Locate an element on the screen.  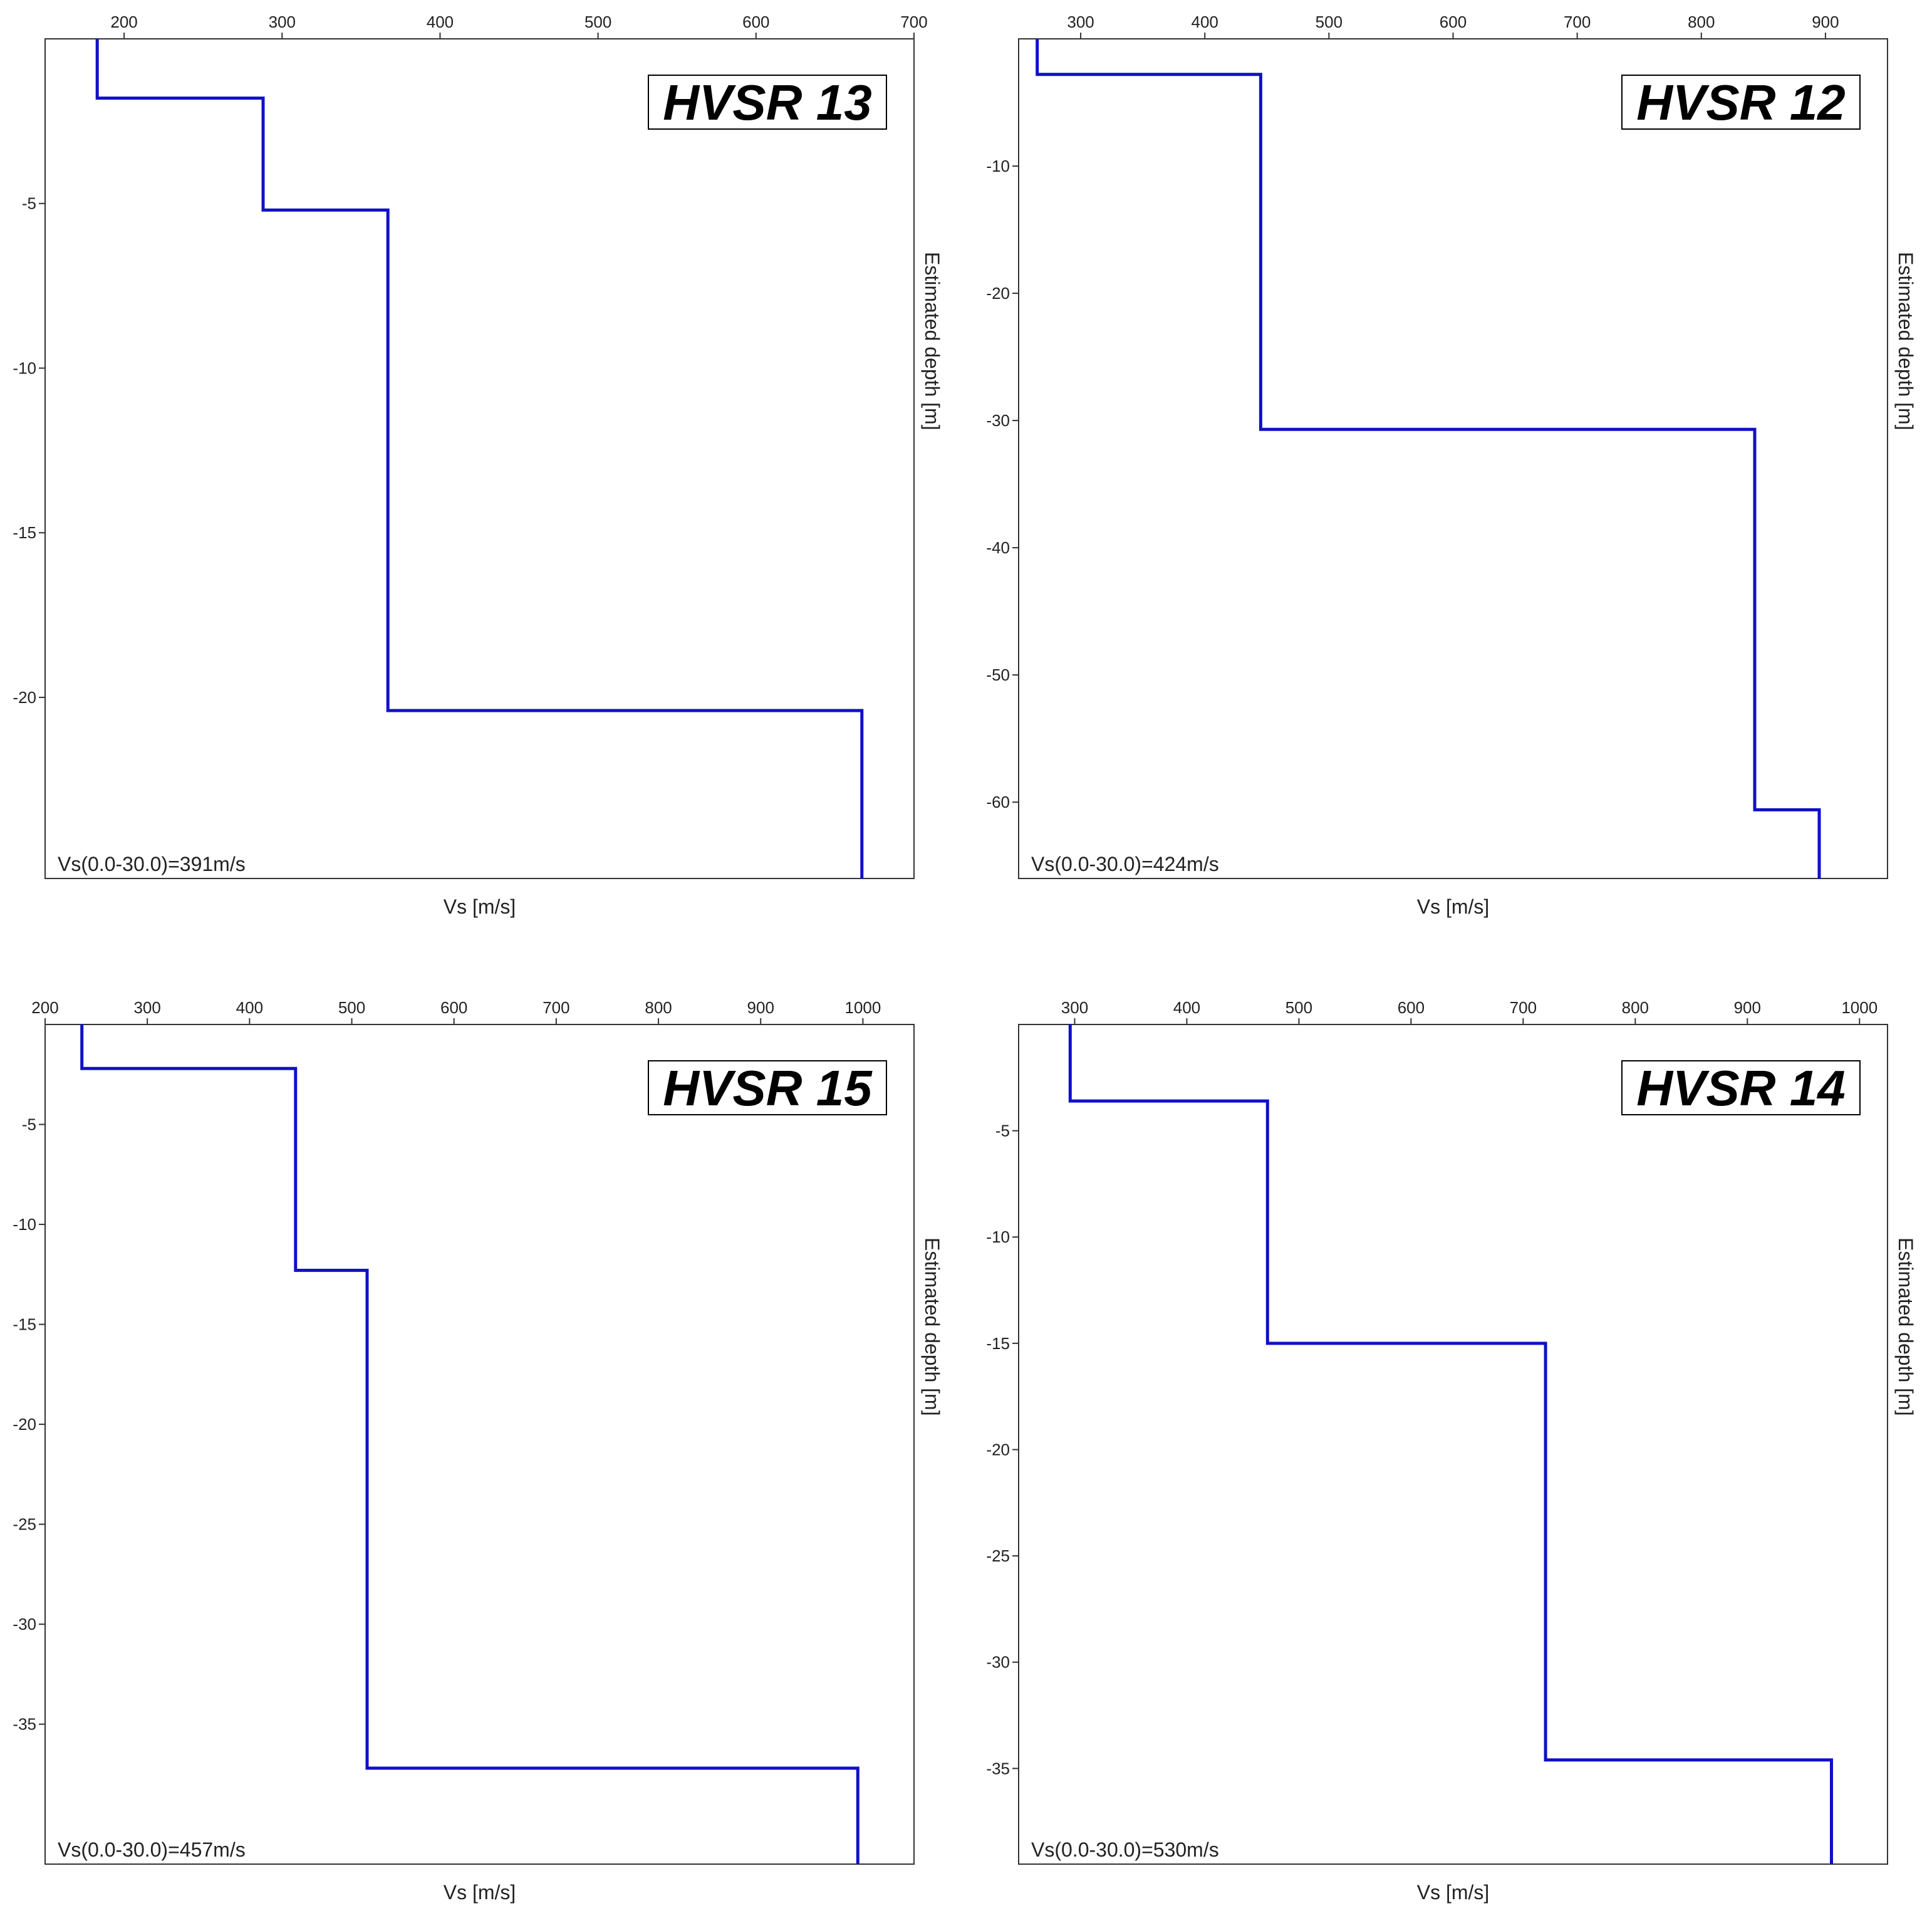
y-tick-label: -40 is located at coordinates (998, 547).